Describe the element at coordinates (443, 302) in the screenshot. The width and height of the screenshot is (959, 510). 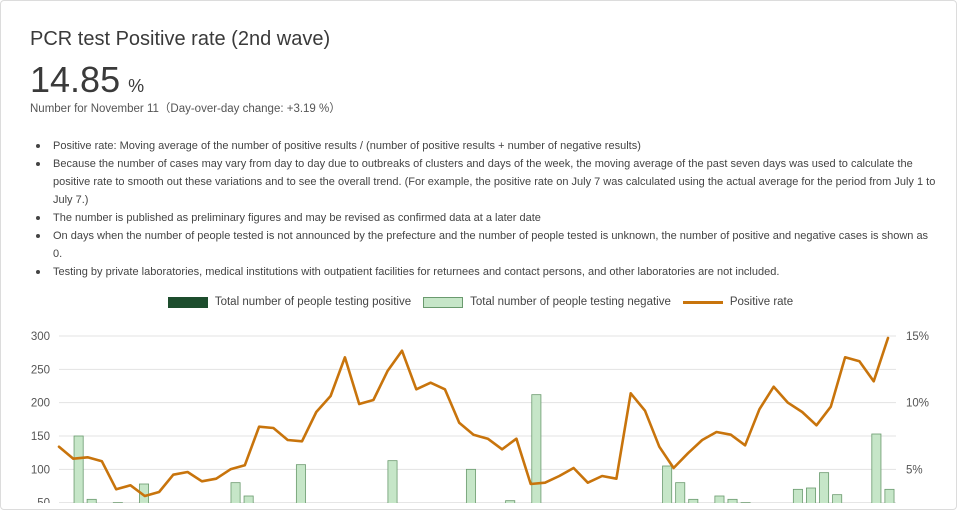
I see `negative-swatch` at that location.